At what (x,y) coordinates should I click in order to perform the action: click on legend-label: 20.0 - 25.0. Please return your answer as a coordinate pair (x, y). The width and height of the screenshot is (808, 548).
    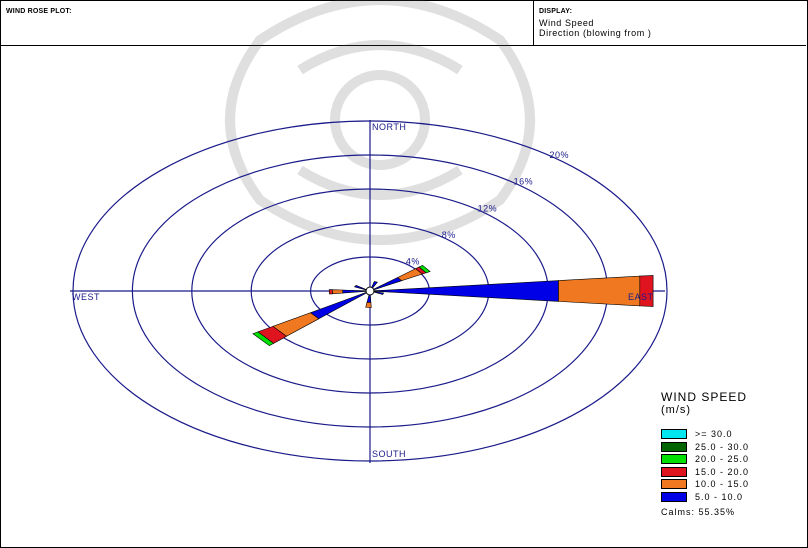
    Looking at the image, I should click on (722, 459).